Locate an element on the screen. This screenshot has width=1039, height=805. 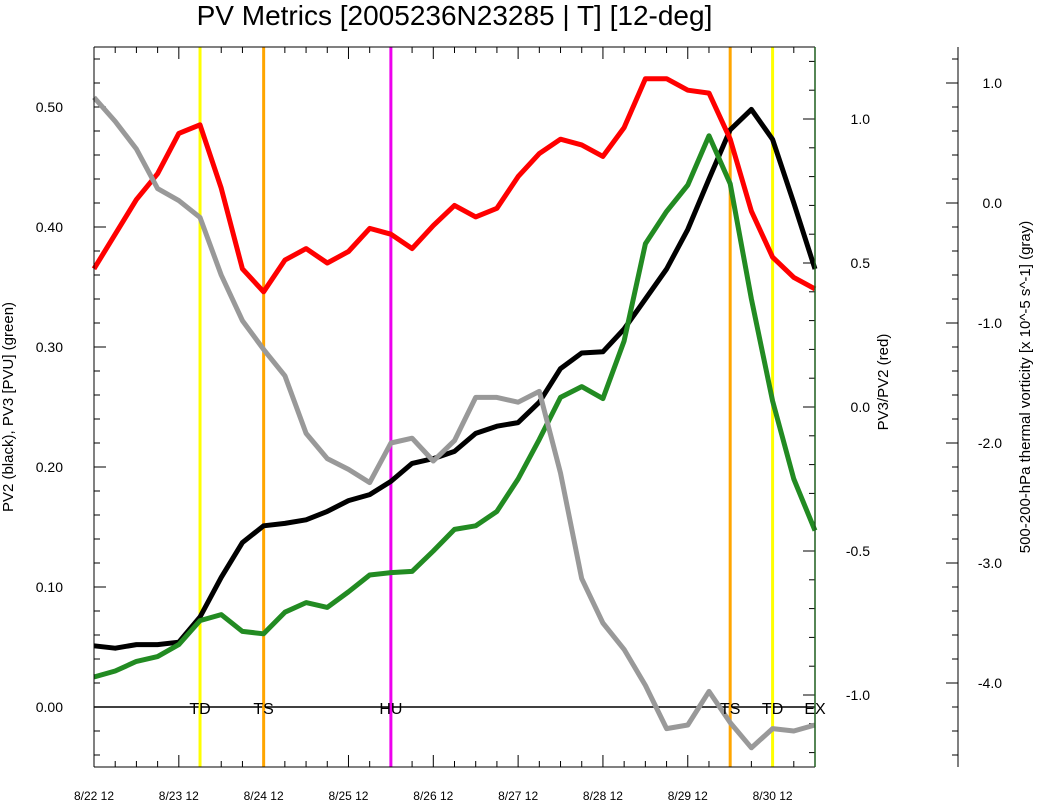
chart-title: PV Metrics [2005236N23285 | T] [12-deg] is located at coordinates (455, 15).